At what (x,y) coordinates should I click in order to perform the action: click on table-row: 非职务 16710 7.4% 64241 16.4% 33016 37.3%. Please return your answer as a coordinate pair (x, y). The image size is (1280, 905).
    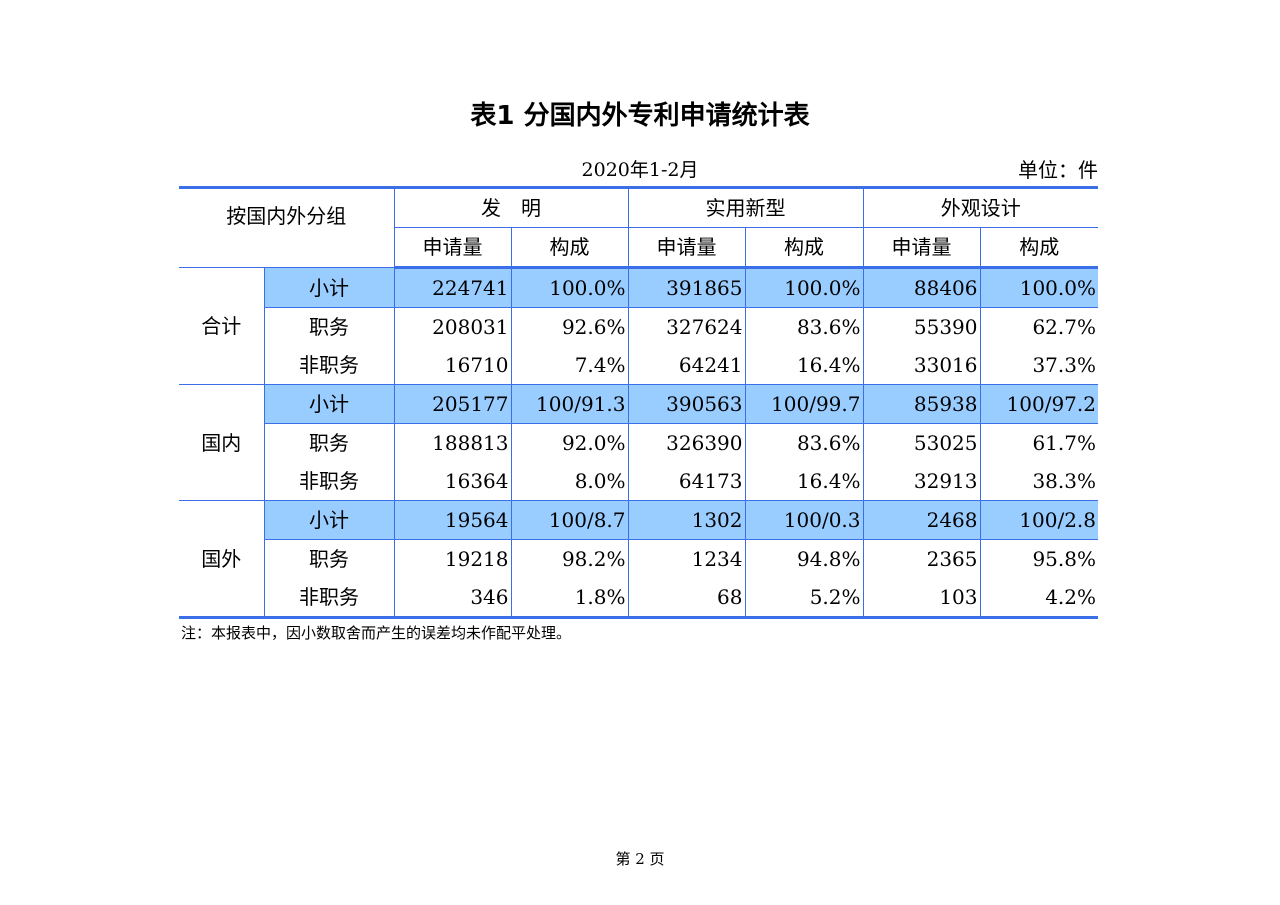
    Looking at the image, I should click on (638, 365).